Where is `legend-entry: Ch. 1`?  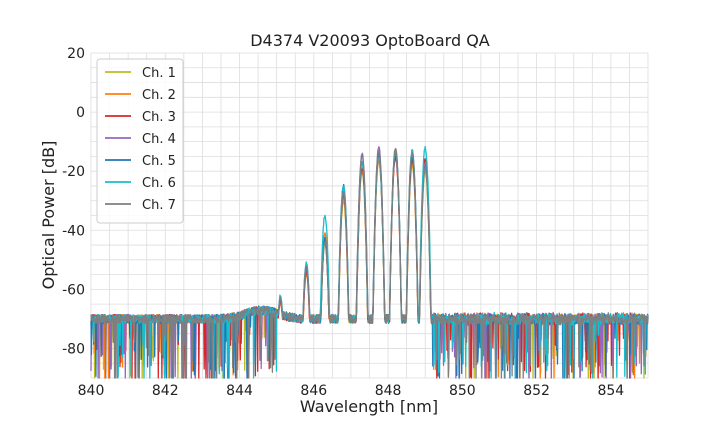
legend-entry: Ch. 1 is located at coordinates (159, 73).